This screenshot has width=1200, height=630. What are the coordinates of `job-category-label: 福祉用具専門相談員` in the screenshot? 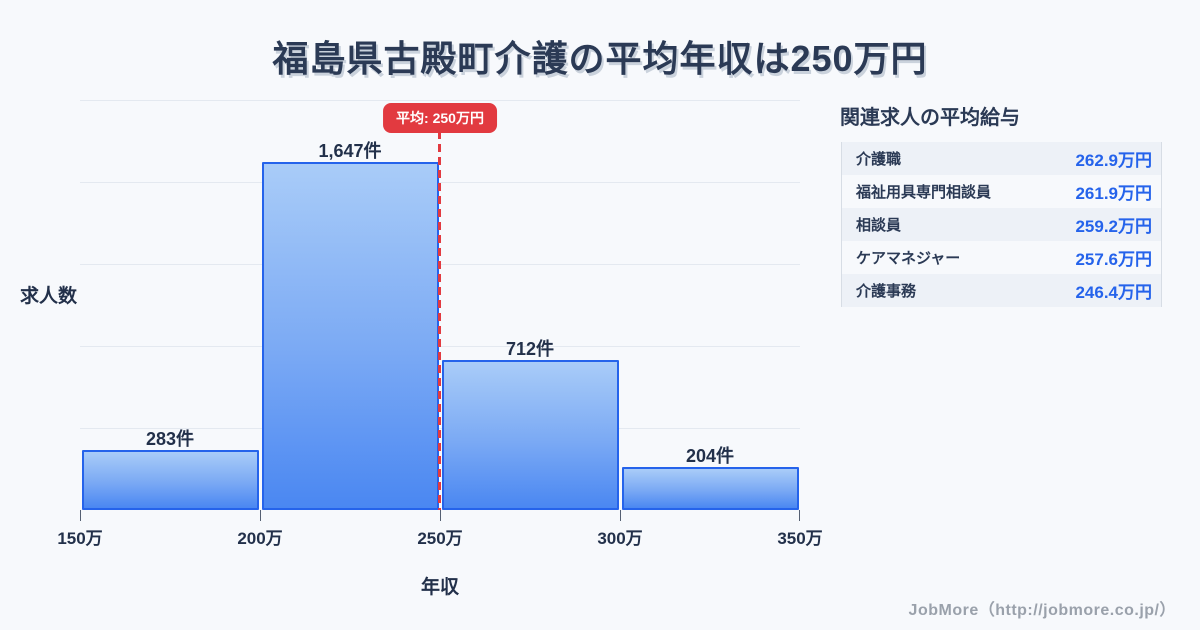 It's located at (924, 192).